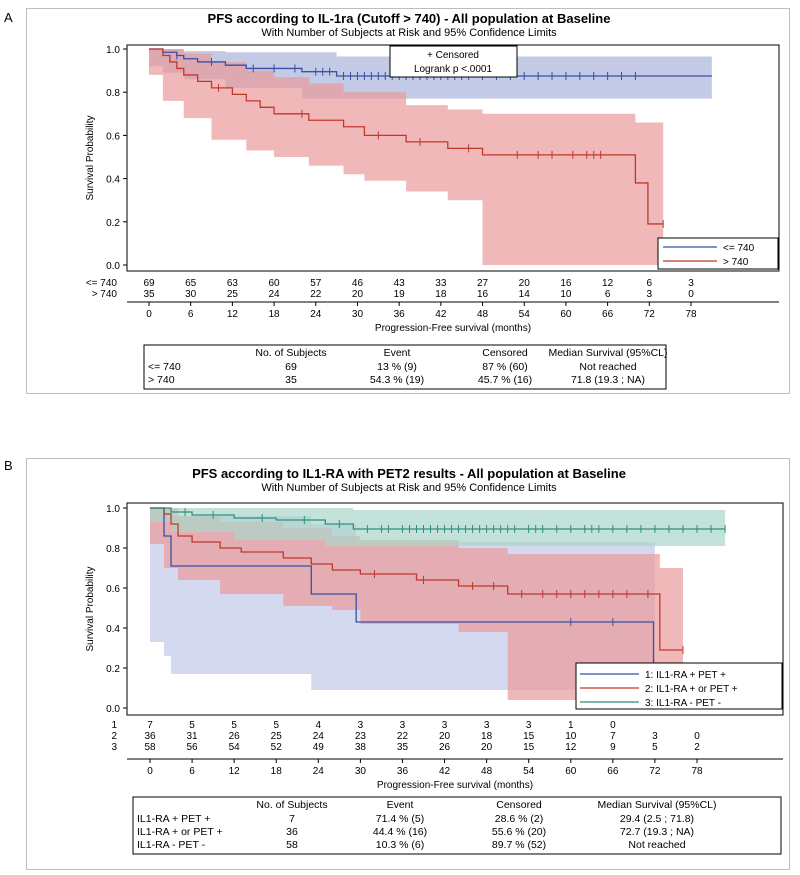 Image resolution: width=800 pixels, height=875 pixels. I want to click on legend-label: > 740, so click(736, 262).